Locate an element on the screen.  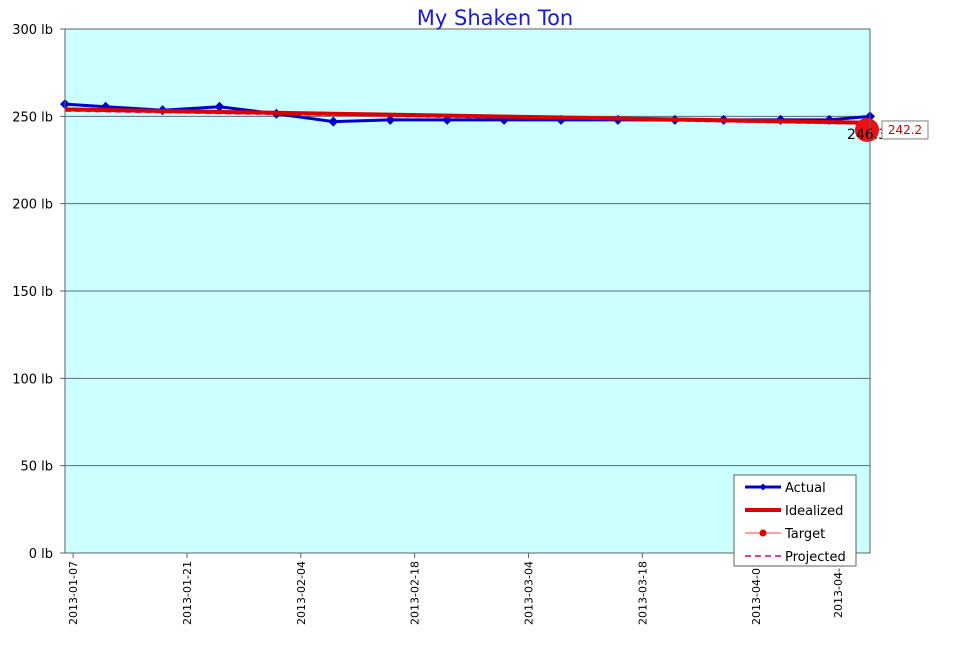
y-tick-label: 50 lb is located at coordinates (36, 467).